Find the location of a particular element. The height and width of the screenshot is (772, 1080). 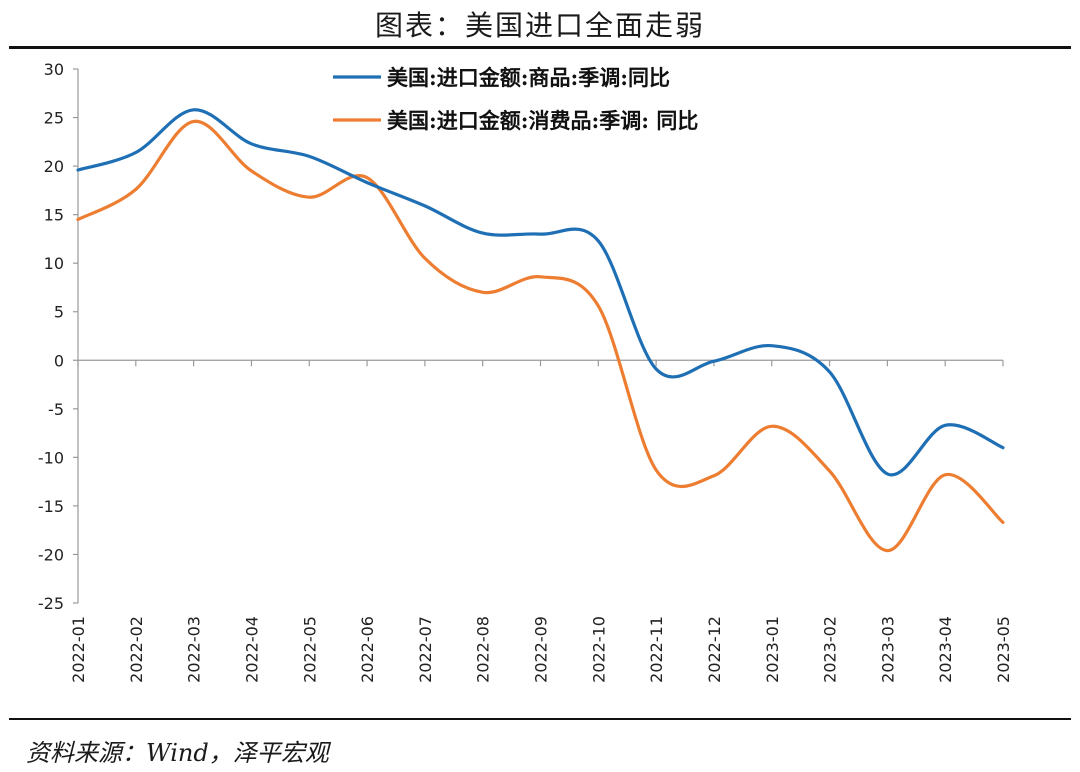

y-tick-label: -10 is located at coordinates (51, 457).